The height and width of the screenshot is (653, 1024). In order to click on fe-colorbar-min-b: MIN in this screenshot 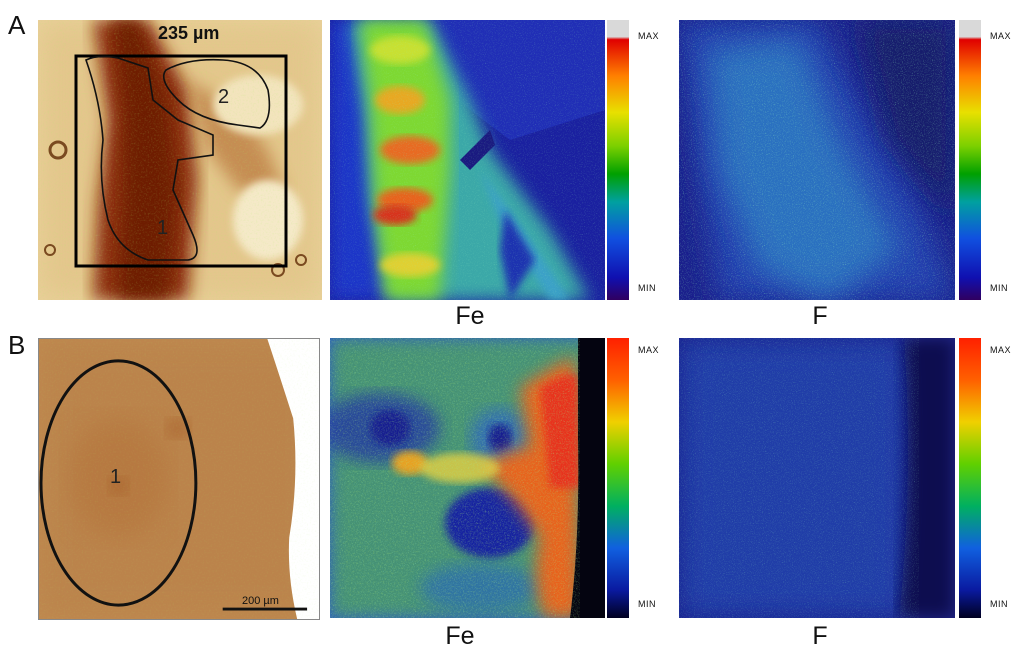, I will do `click(647, 604)`.